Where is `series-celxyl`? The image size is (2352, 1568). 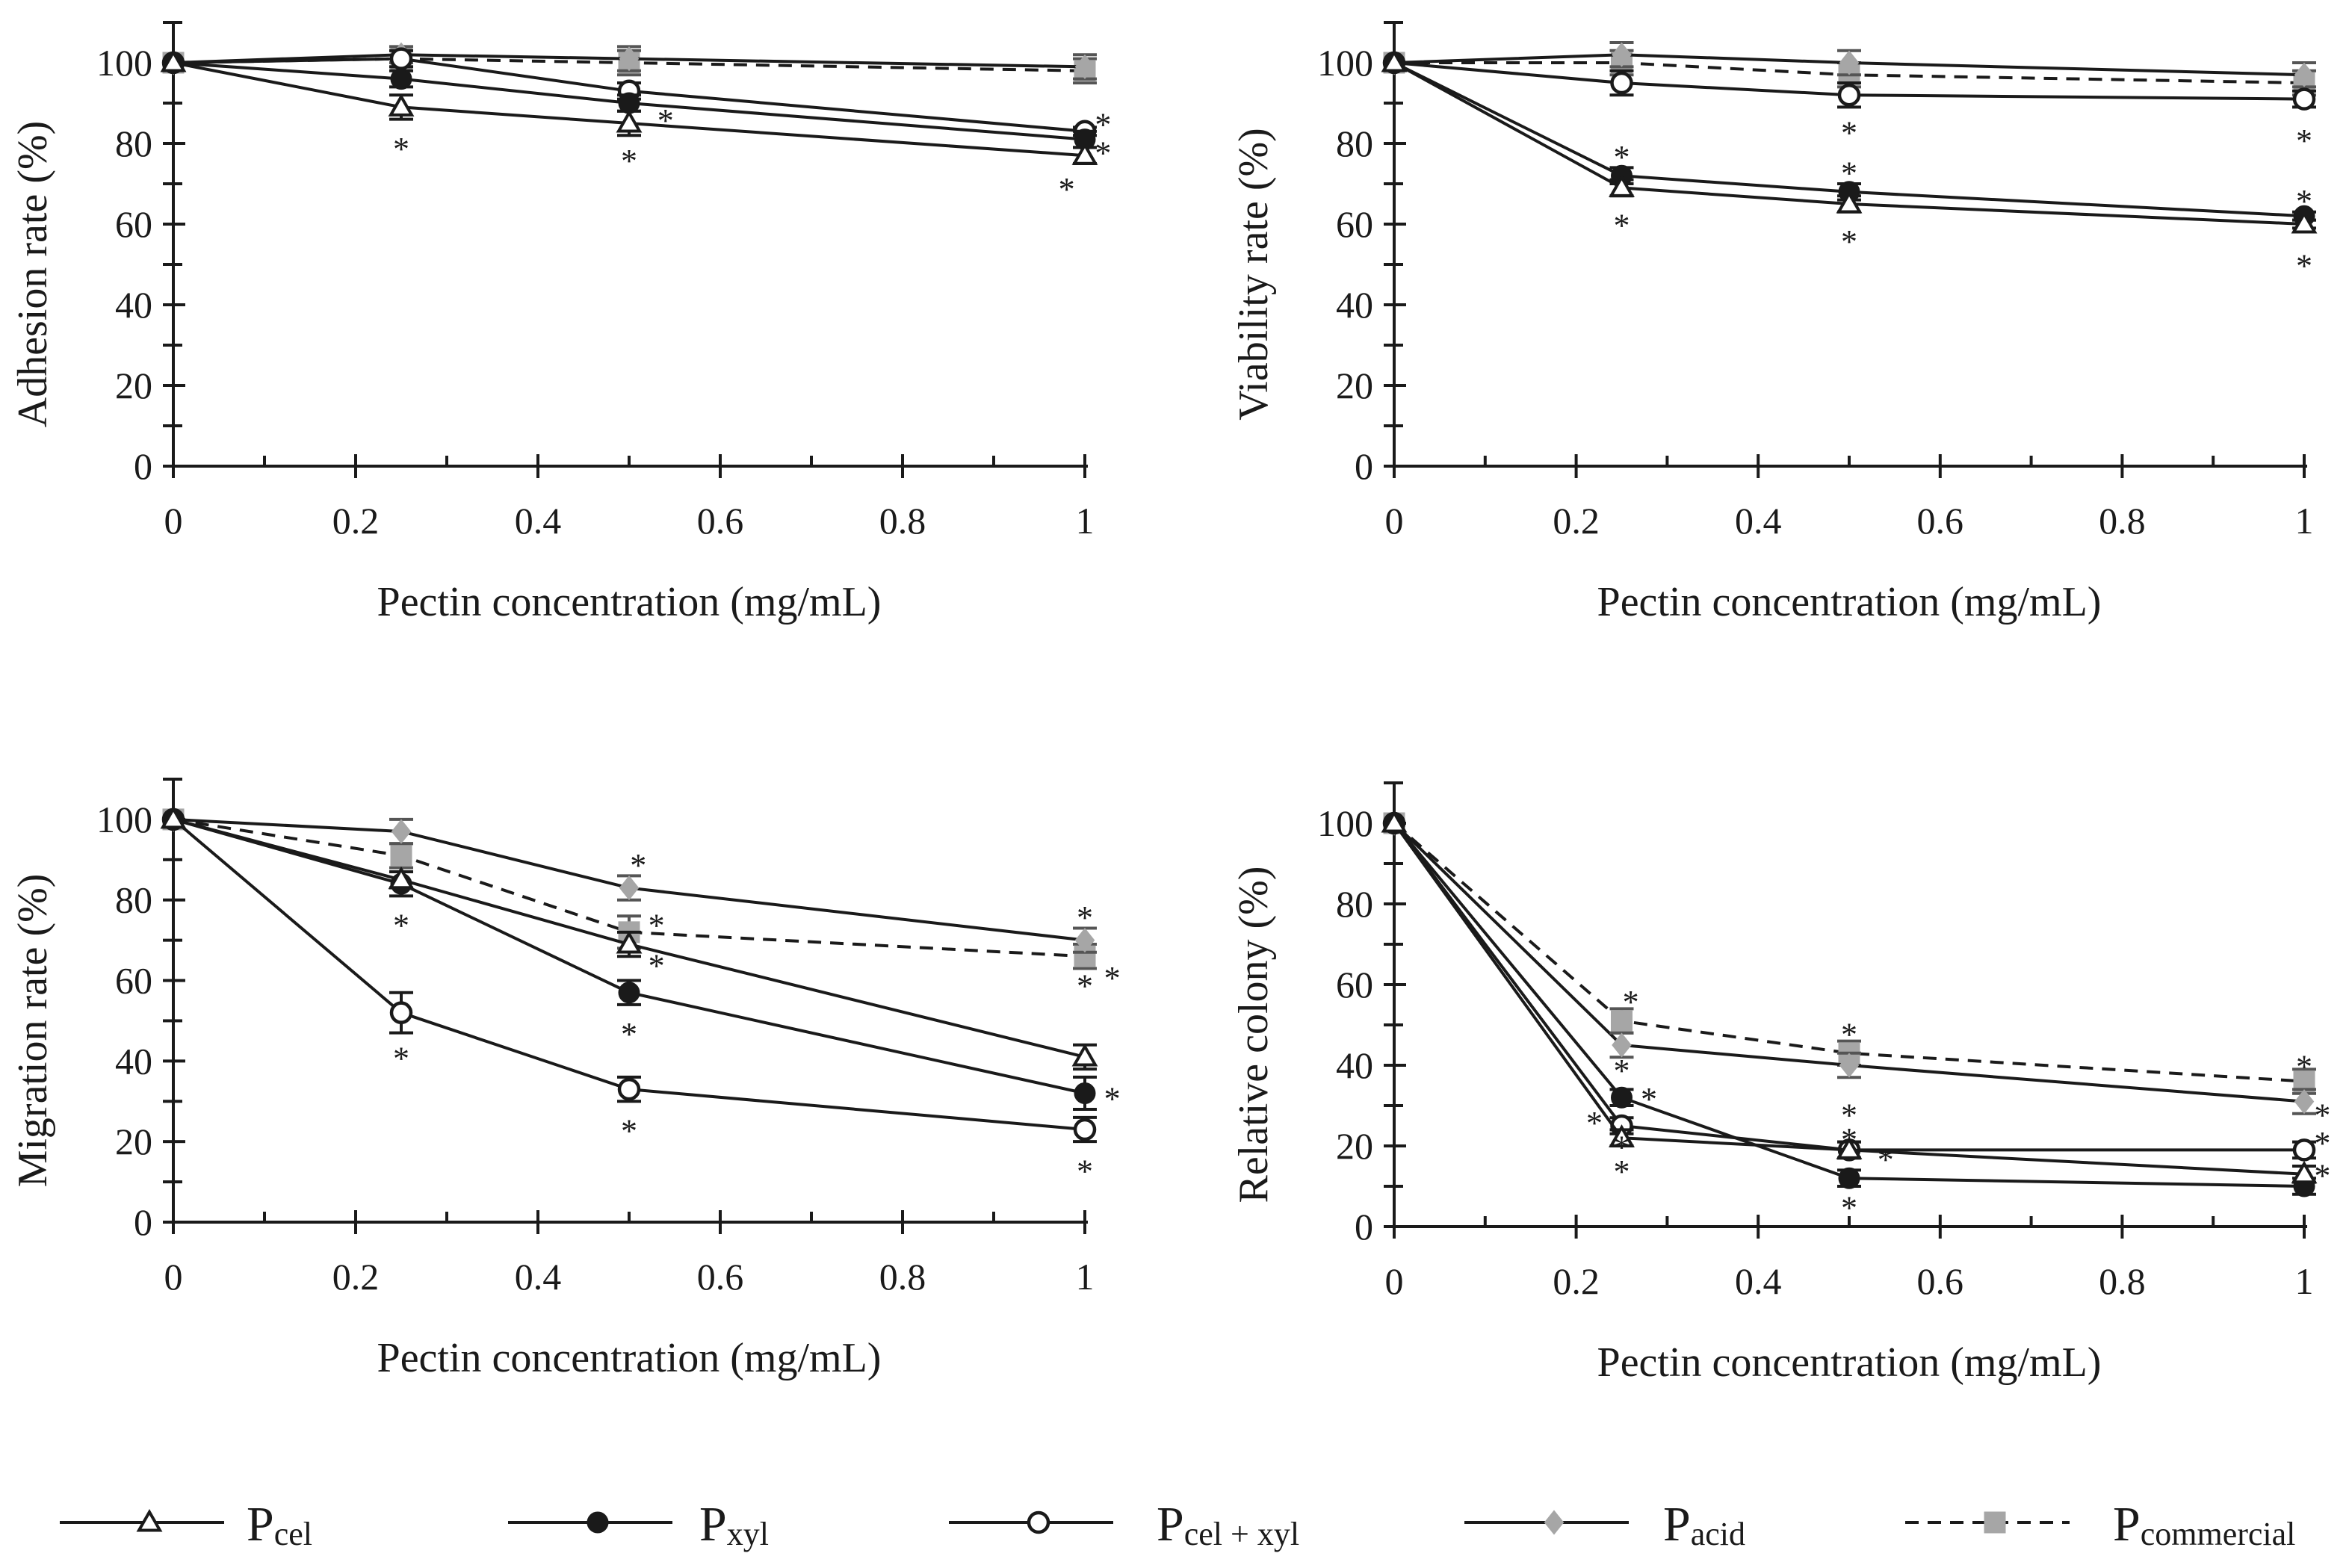 series-celxyl is located at coordinates (1849, 81).